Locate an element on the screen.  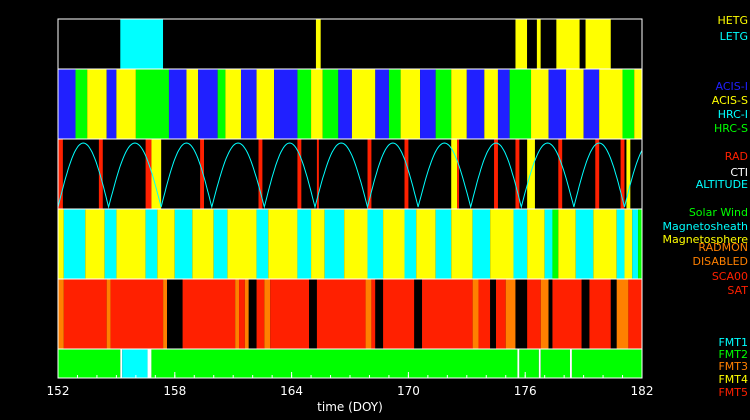
x-tick-label: 152 is located at coordinates (58, 391).